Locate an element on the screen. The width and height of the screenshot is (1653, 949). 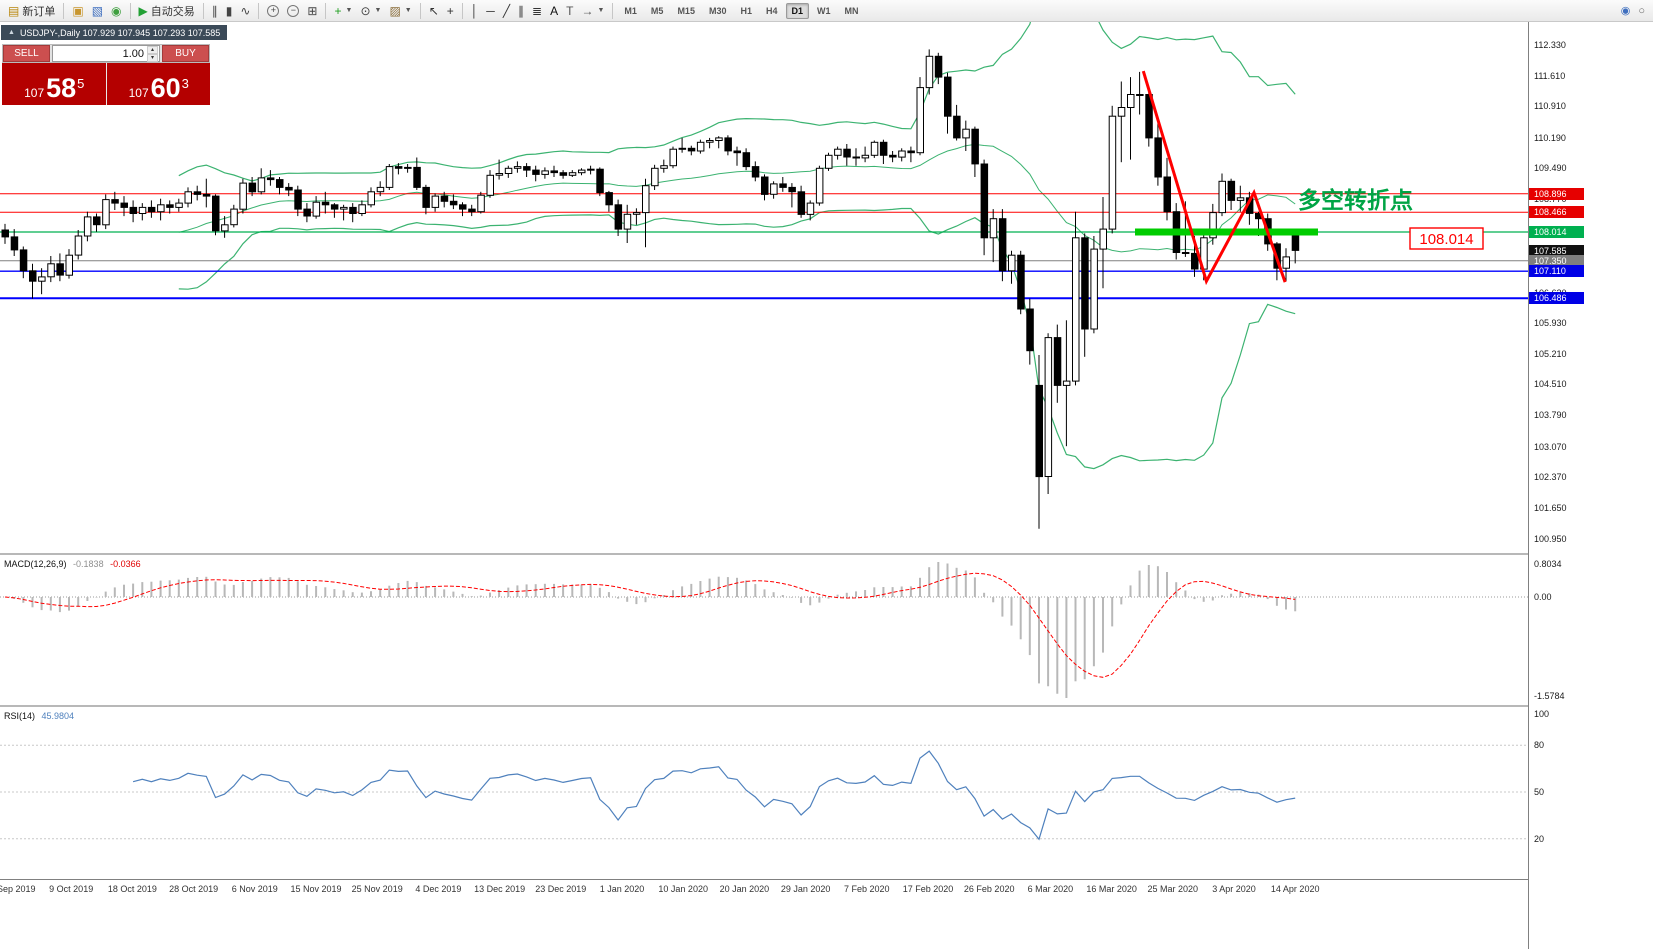
timeframe-w1: W1 is located at coordinates (824, 10).